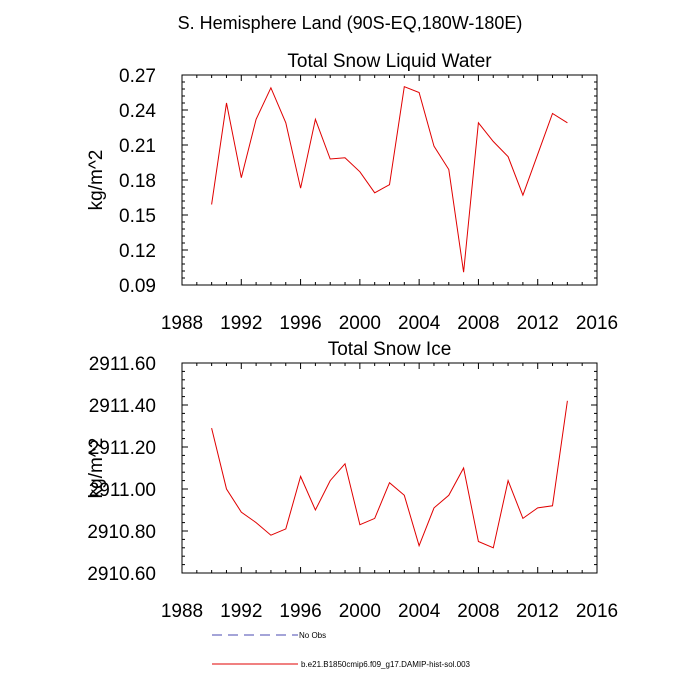  What do you see at coordinates (137, 146) in the screenshot?
I see `y-tick-label: 0.21` at bounding box center [137, 146].